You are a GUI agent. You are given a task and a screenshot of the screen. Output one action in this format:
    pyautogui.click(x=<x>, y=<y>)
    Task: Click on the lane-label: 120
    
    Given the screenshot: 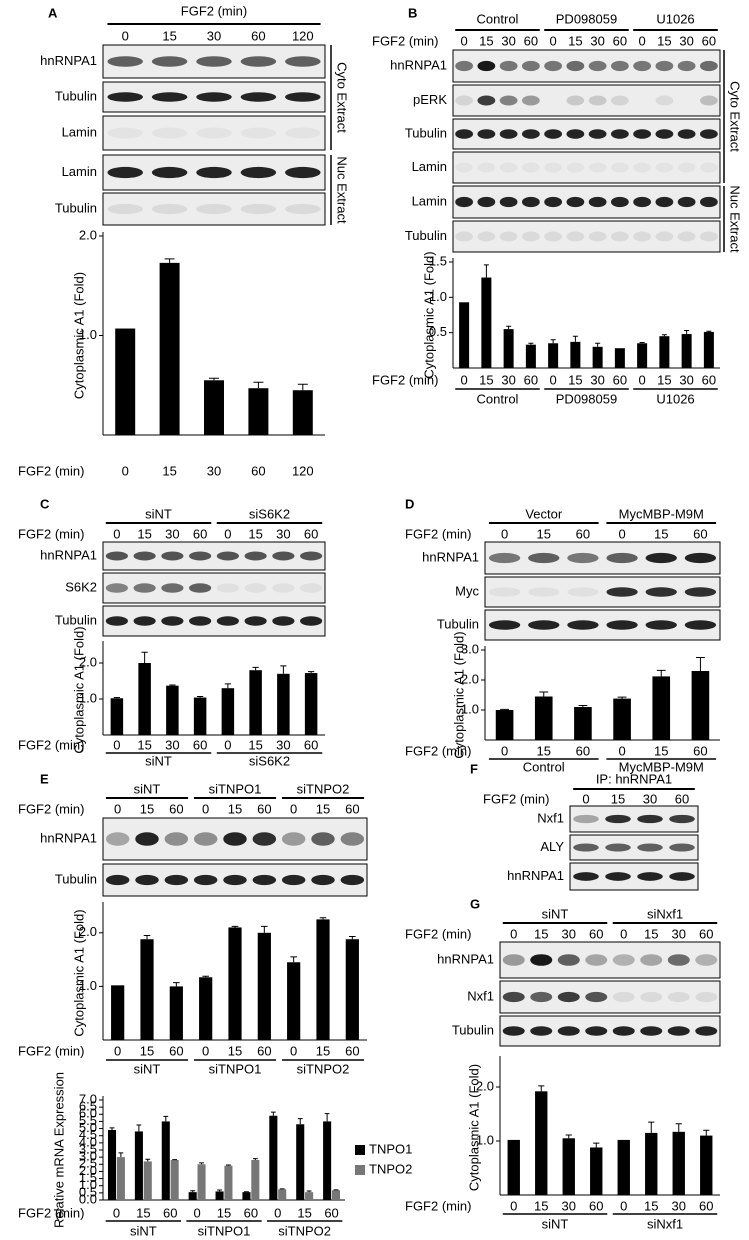 What is the action you would take?
    pyautogui.click(x=303, y=35)
    